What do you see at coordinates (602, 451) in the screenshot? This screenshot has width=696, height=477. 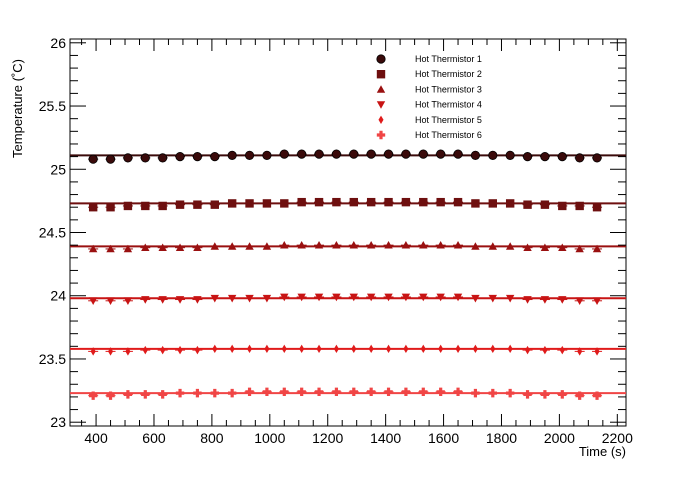 I see `x-axis-title: Time (s)` at bounding box center [602, 451].